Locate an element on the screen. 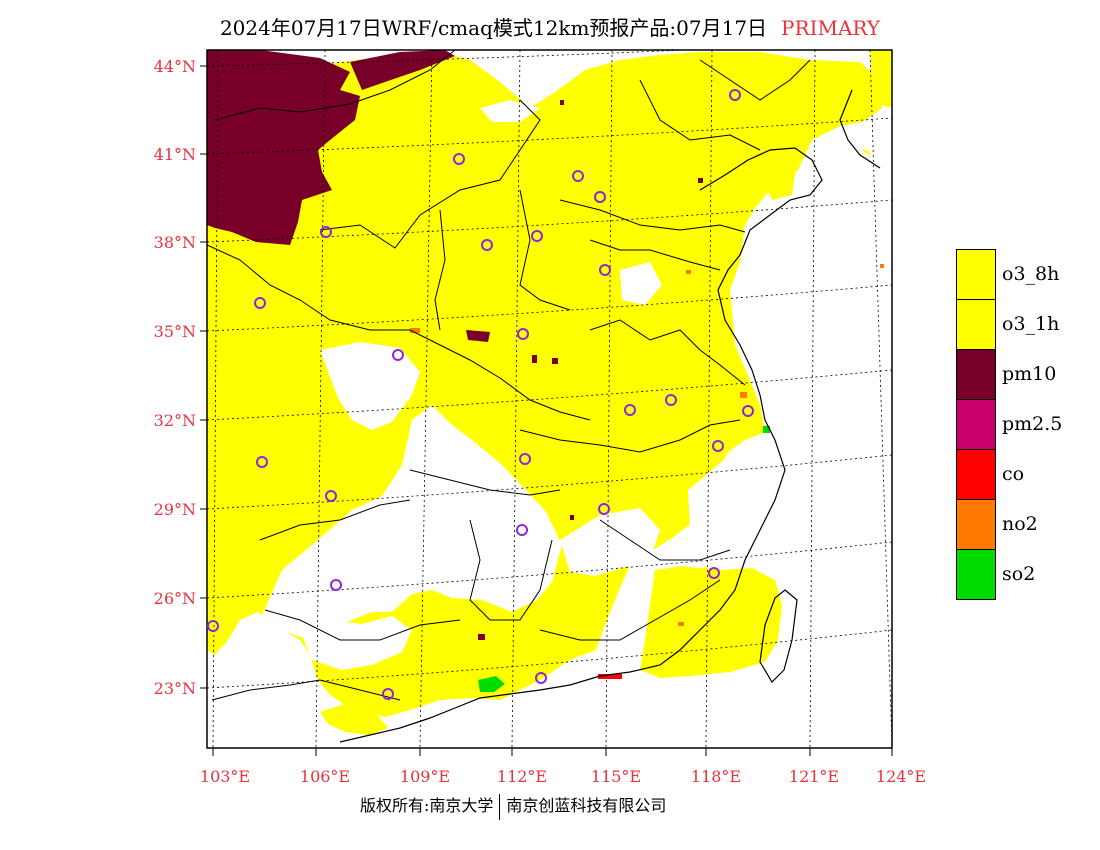 This screenshot has height=850, width=1100. legend-label: pm10 is located at coordinates (1029, 374).